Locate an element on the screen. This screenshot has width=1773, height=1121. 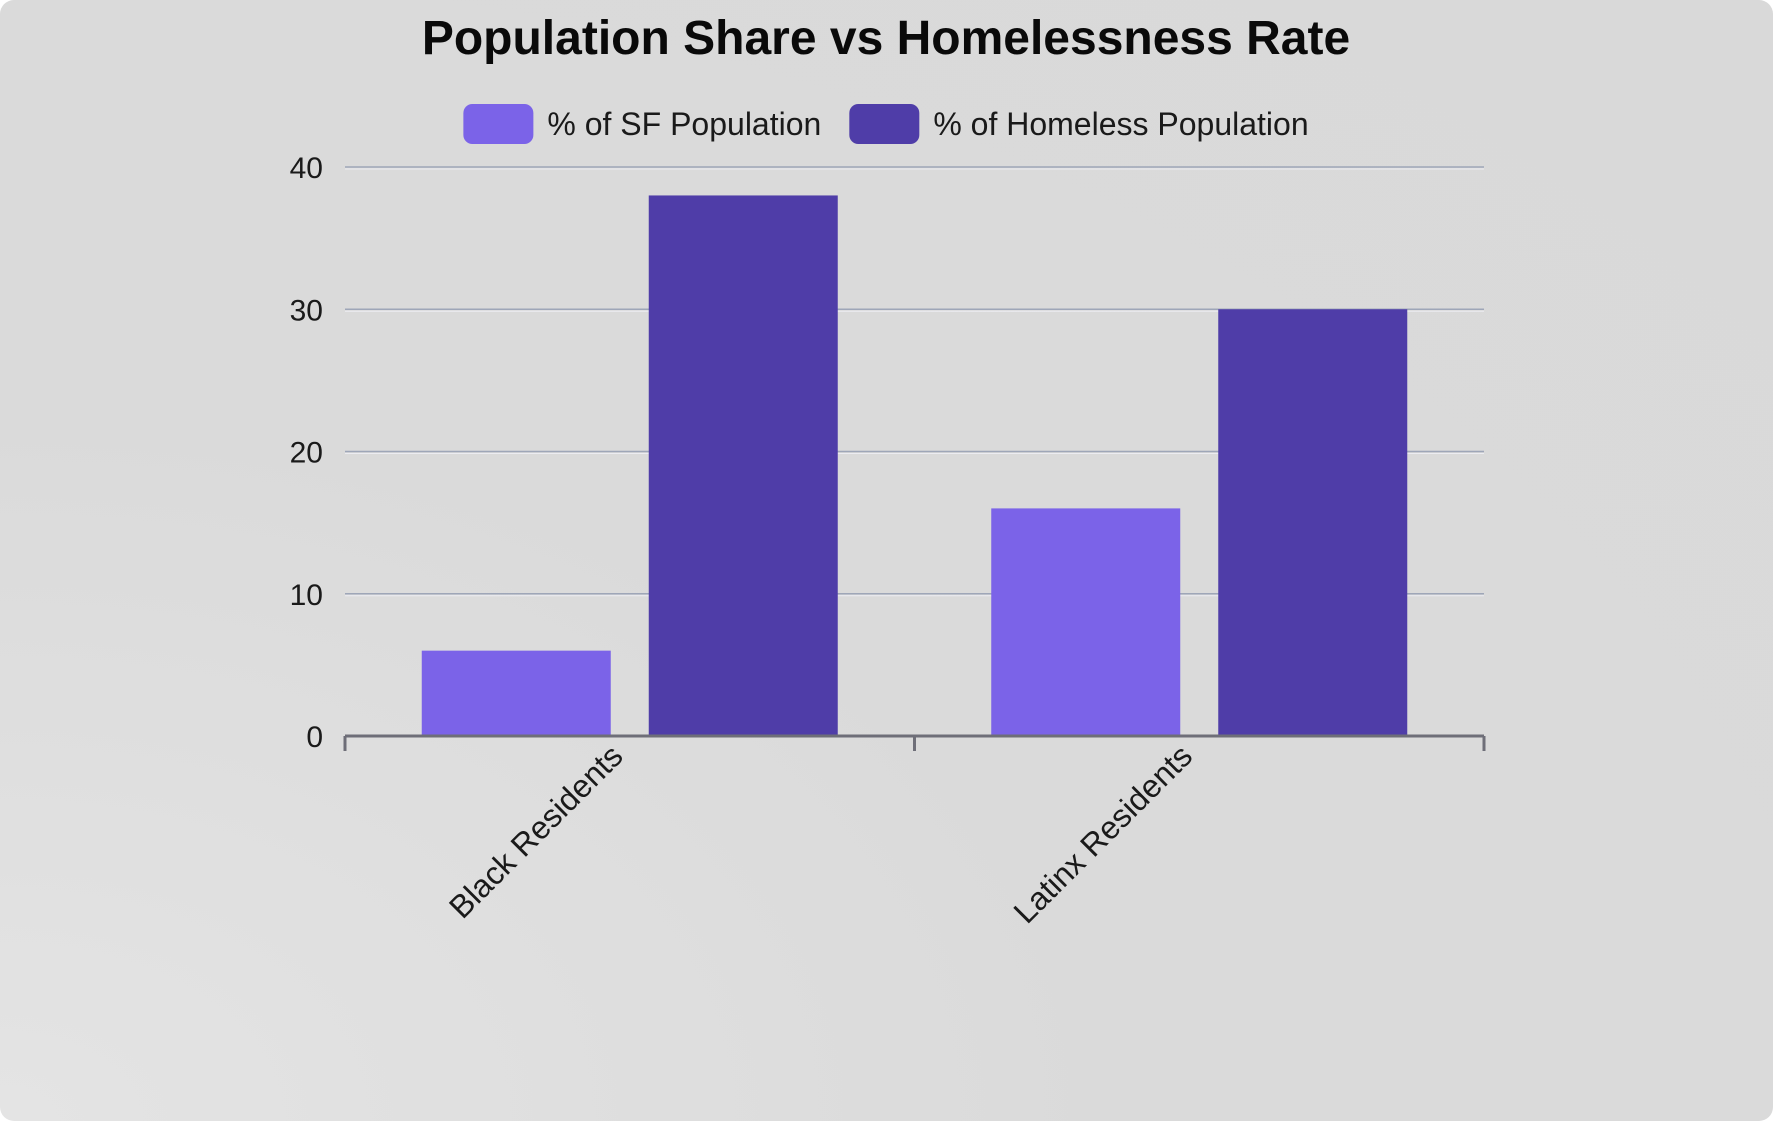
chart-title: Population Share vs Homelessness Rate is located at coordinates (886, 38).